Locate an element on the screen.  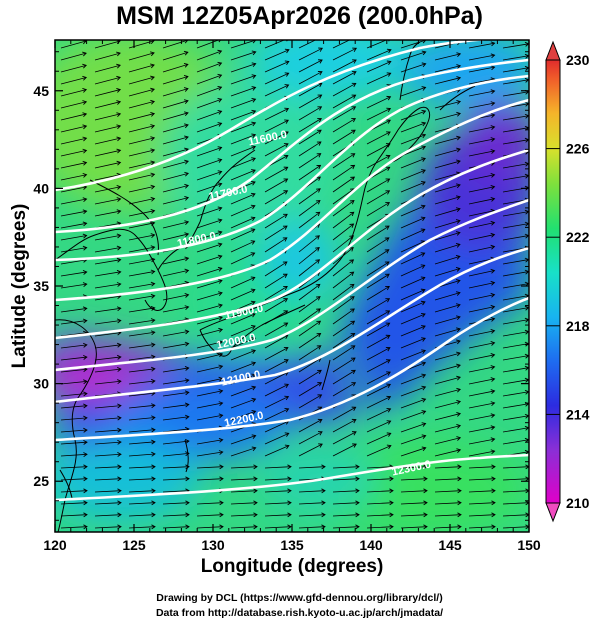
colorbar-ticks: 210 214 218 222 226 230 is located at coordinates (568, 281).